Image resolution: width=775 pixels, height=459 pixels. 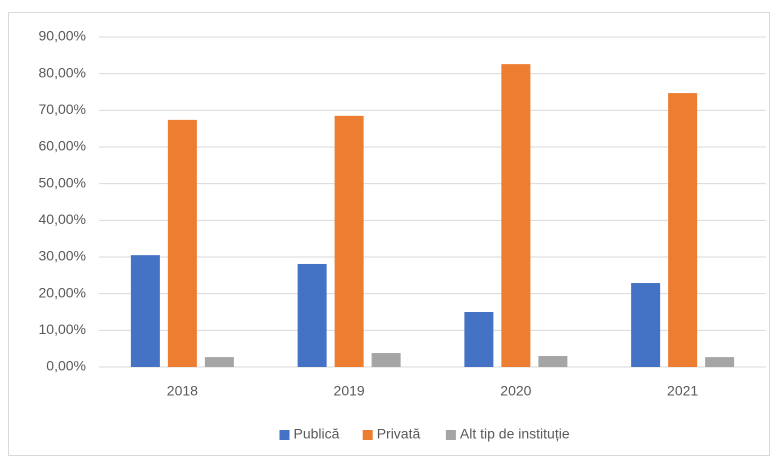 I want to click on y-tick-label: 60,00%, so click(x=62, y=146).